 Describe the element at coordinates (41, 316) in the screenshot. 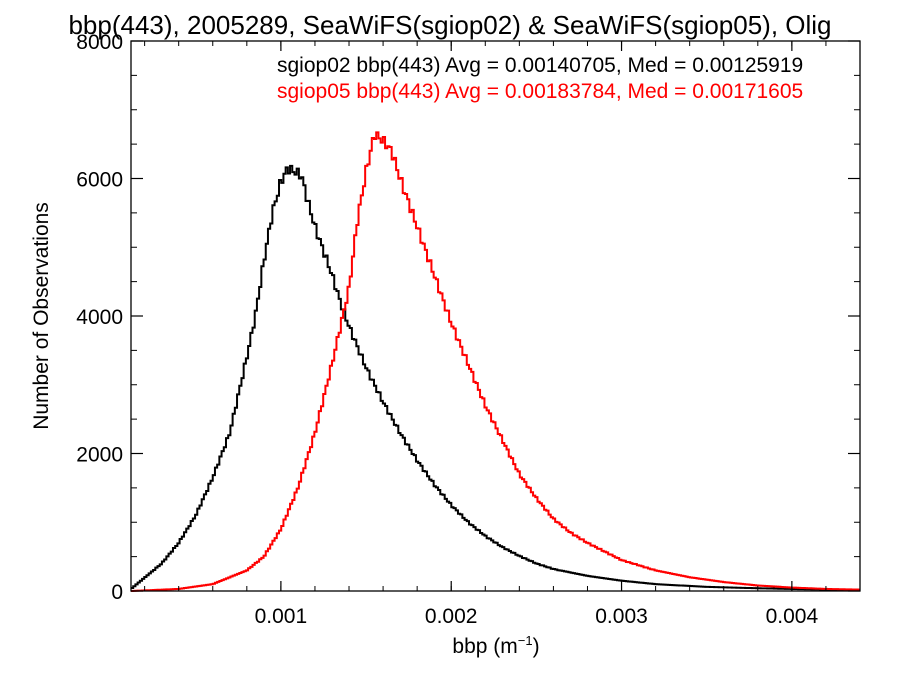

I see `y-axis-label: Number of Observations` at that location.